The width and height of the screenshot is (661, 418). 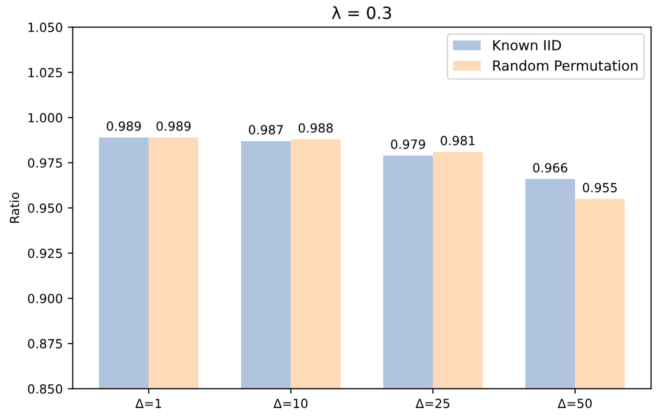 I want to click on y-tick-label: 0.875, so click(x=45, y=343).